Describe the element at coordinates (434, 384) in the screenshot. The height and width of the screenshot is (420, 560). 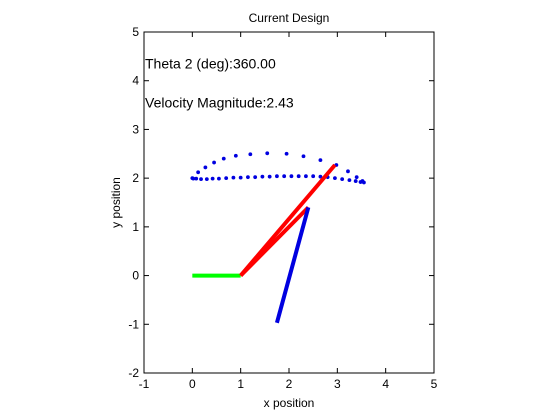
I see `x-tick-label: 5` at that location.